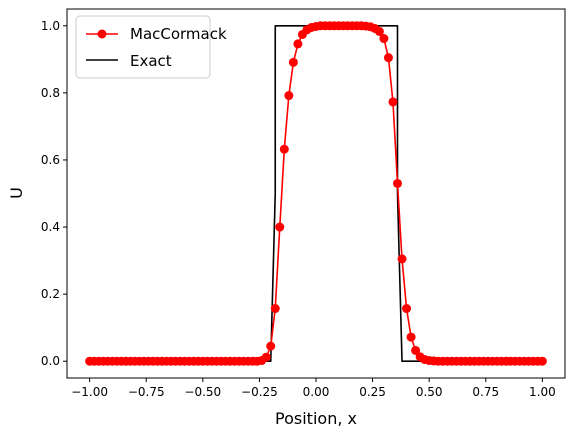 The height and width of the screenshot is (443, 573). Describe the element at coordinates (151, 61) in the screenshot. I see `legend-label-exact: Exact` at that location.